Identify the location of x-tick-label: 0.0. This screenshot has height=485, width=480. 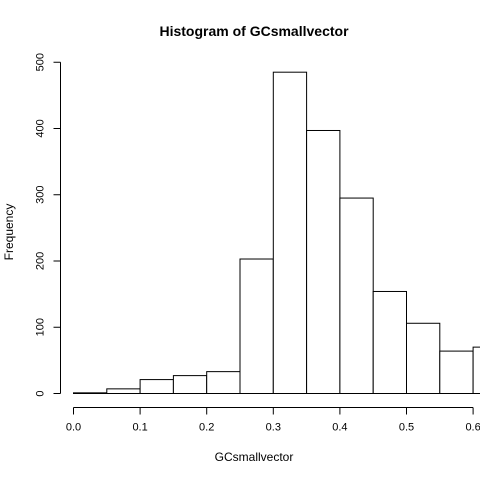
(73, 428).